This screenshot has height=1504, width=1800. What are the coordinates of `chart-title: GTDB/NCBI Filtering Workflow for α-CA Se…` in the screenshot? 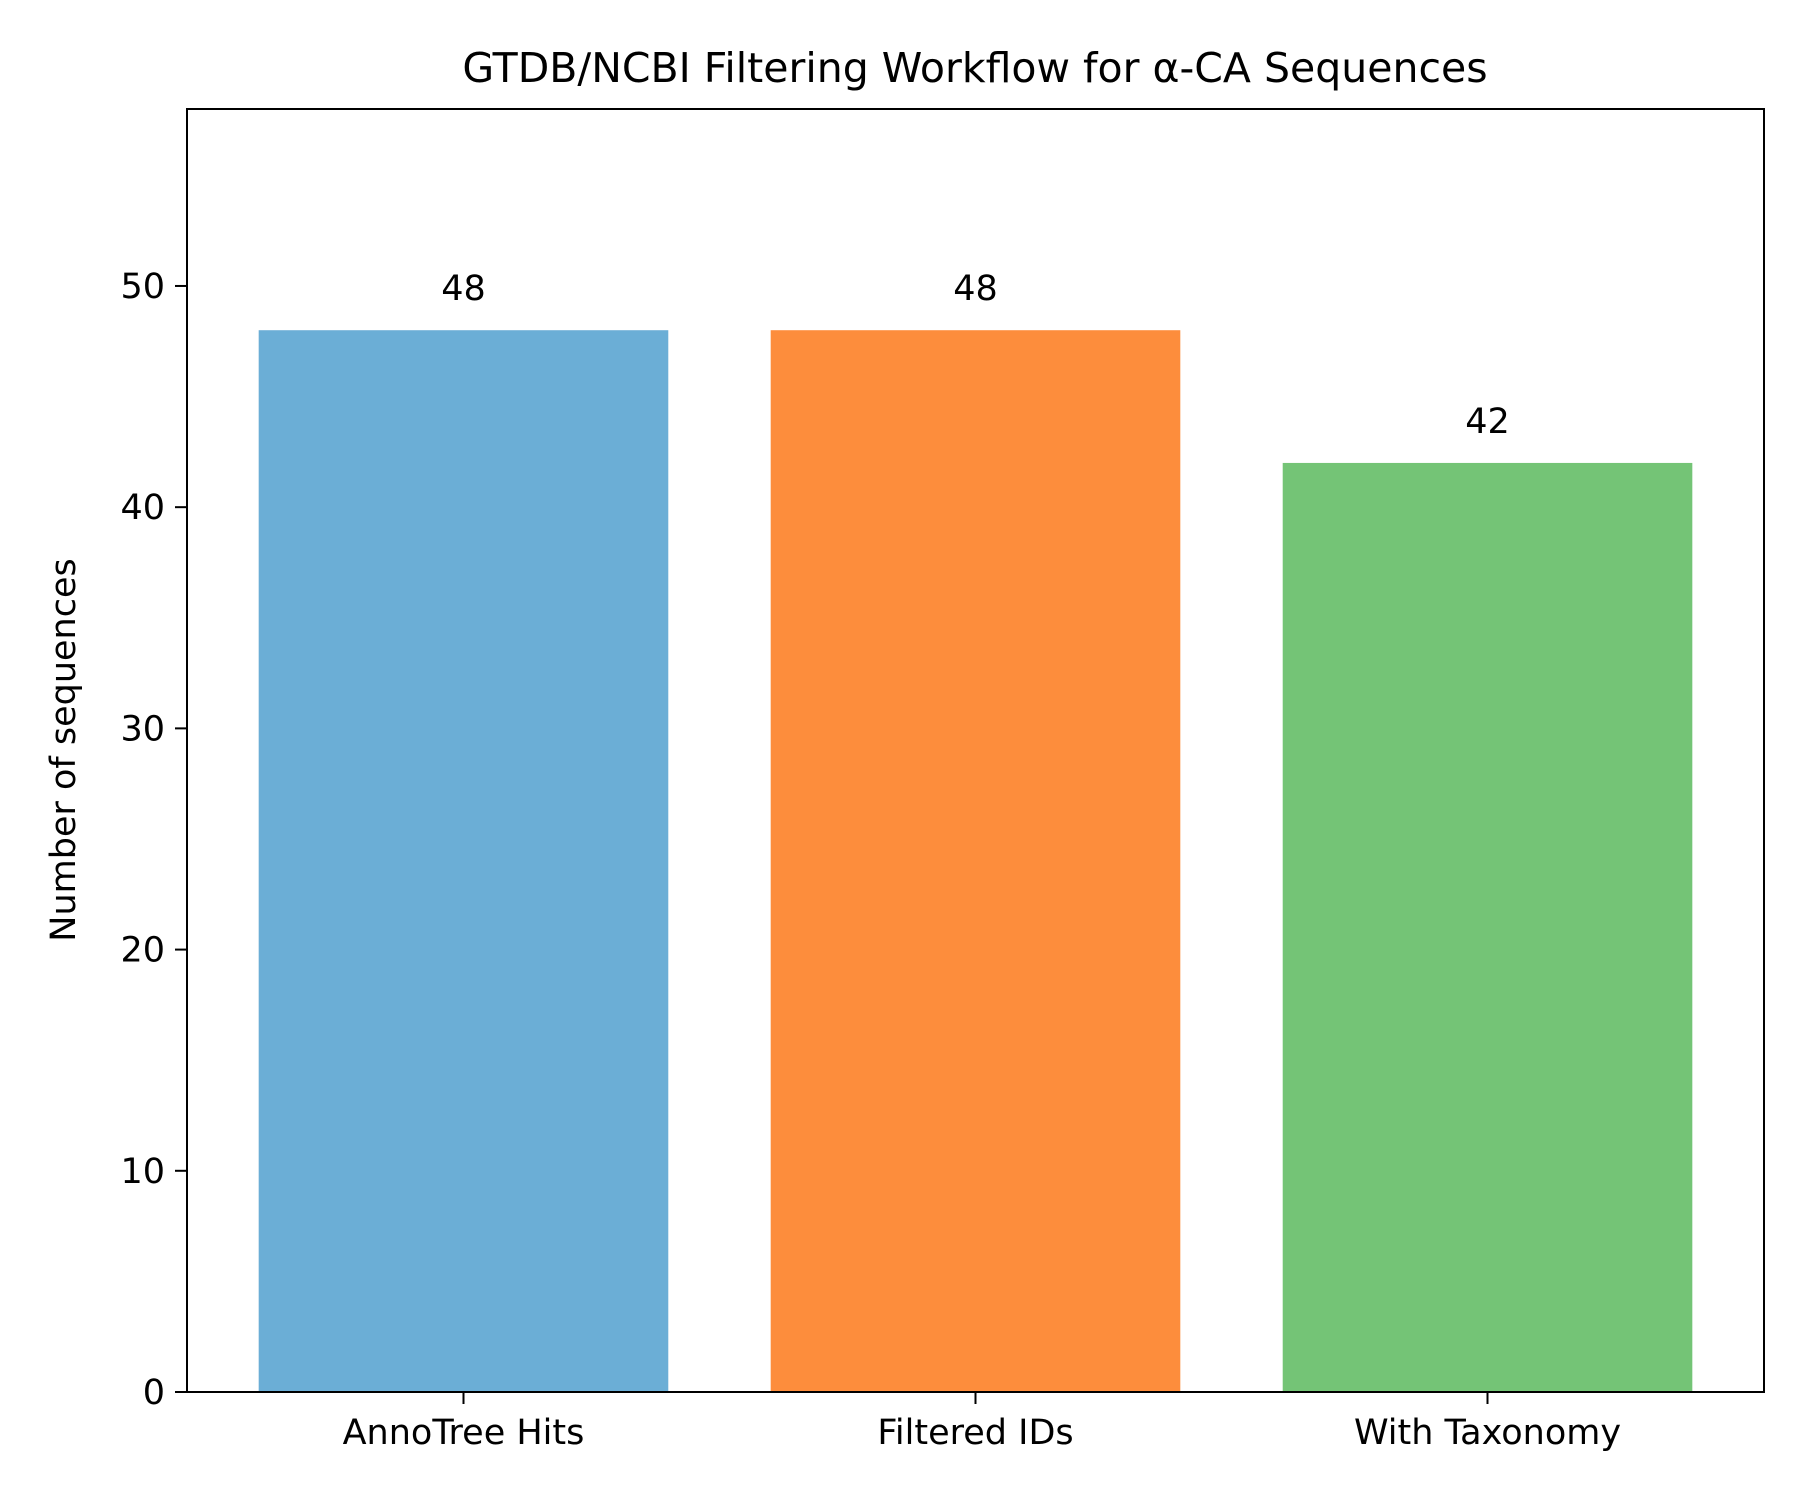 It's located at (974, 68).